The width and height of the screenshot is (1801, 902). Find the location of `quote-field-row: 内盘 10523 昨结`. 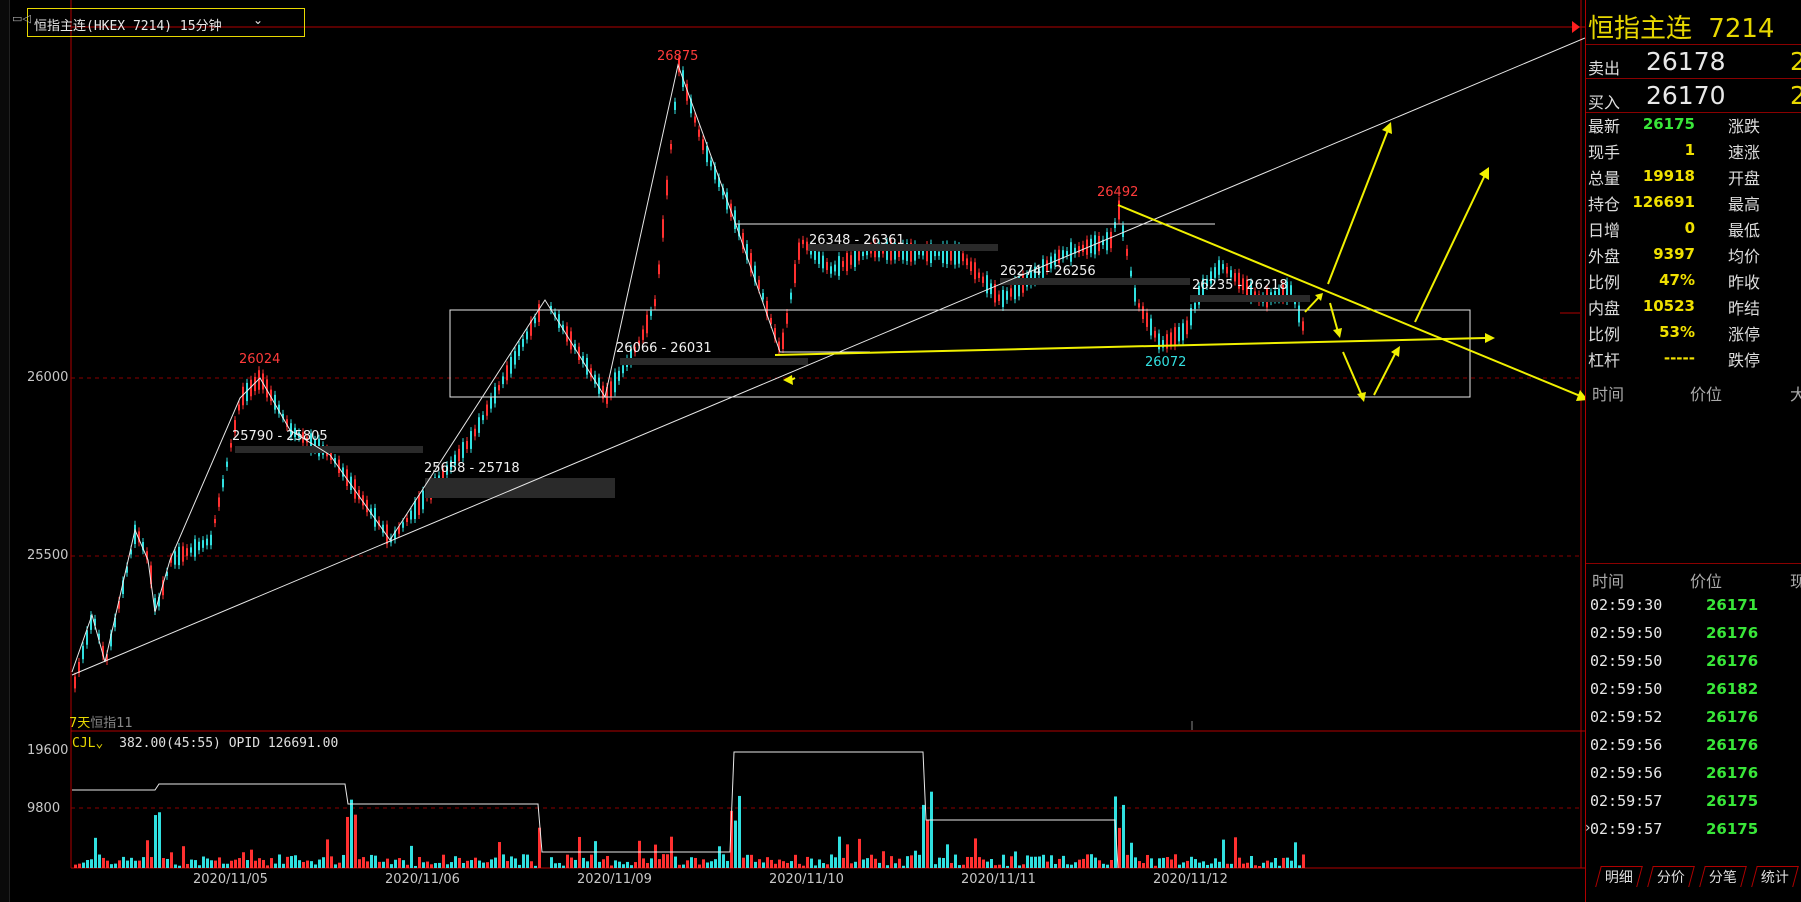

quote-field-row: 内盘 10523 昨结 is located at coordinates (1693, 306).